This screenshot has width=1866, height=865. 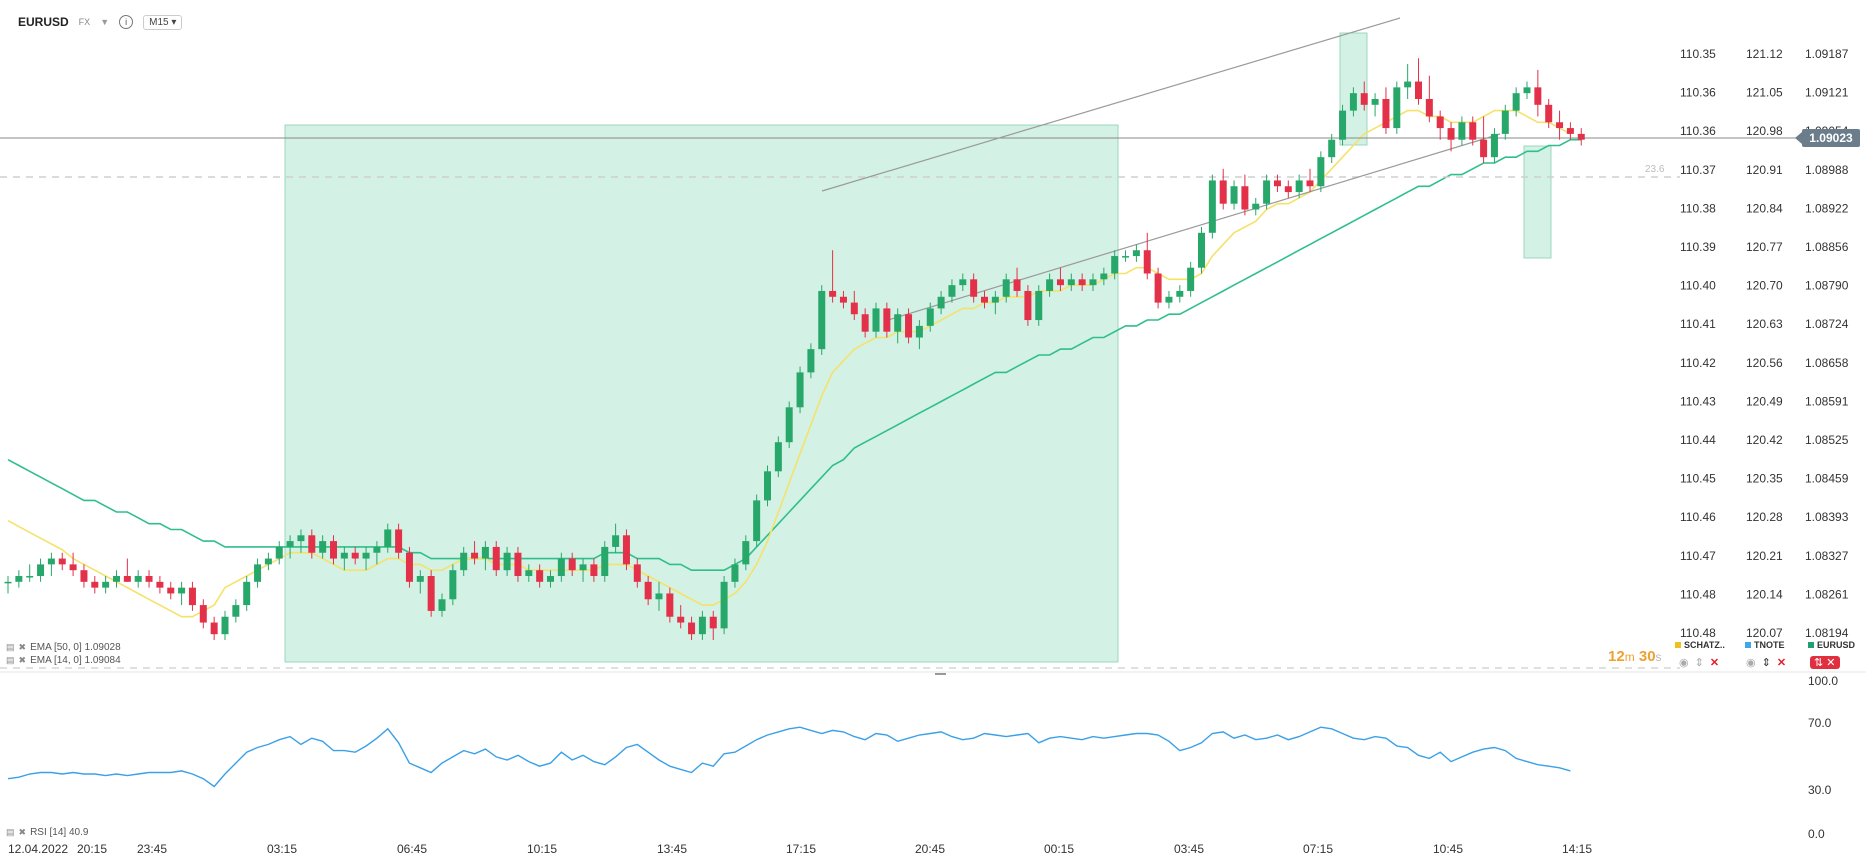 What do you see at coordinates (1635, 656) in the screenshot?
I see `candle-countdown: 12m 30s` at bounding box center [1635, 656].